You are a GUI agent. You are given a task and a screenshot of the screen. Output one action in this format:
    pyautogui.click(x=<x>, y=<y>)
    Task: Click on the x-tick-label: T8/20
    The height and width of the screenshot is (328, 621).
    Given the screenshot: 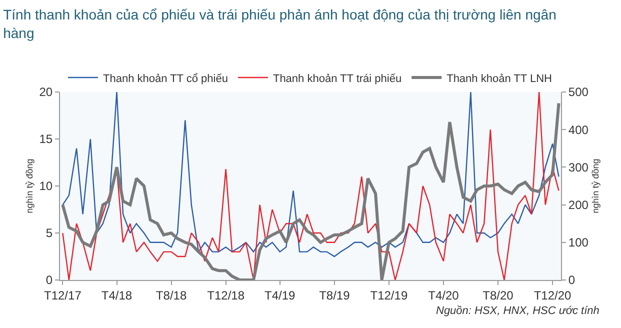 What is the action you would take?
    pyautogui.click(x=498, y=295)
    